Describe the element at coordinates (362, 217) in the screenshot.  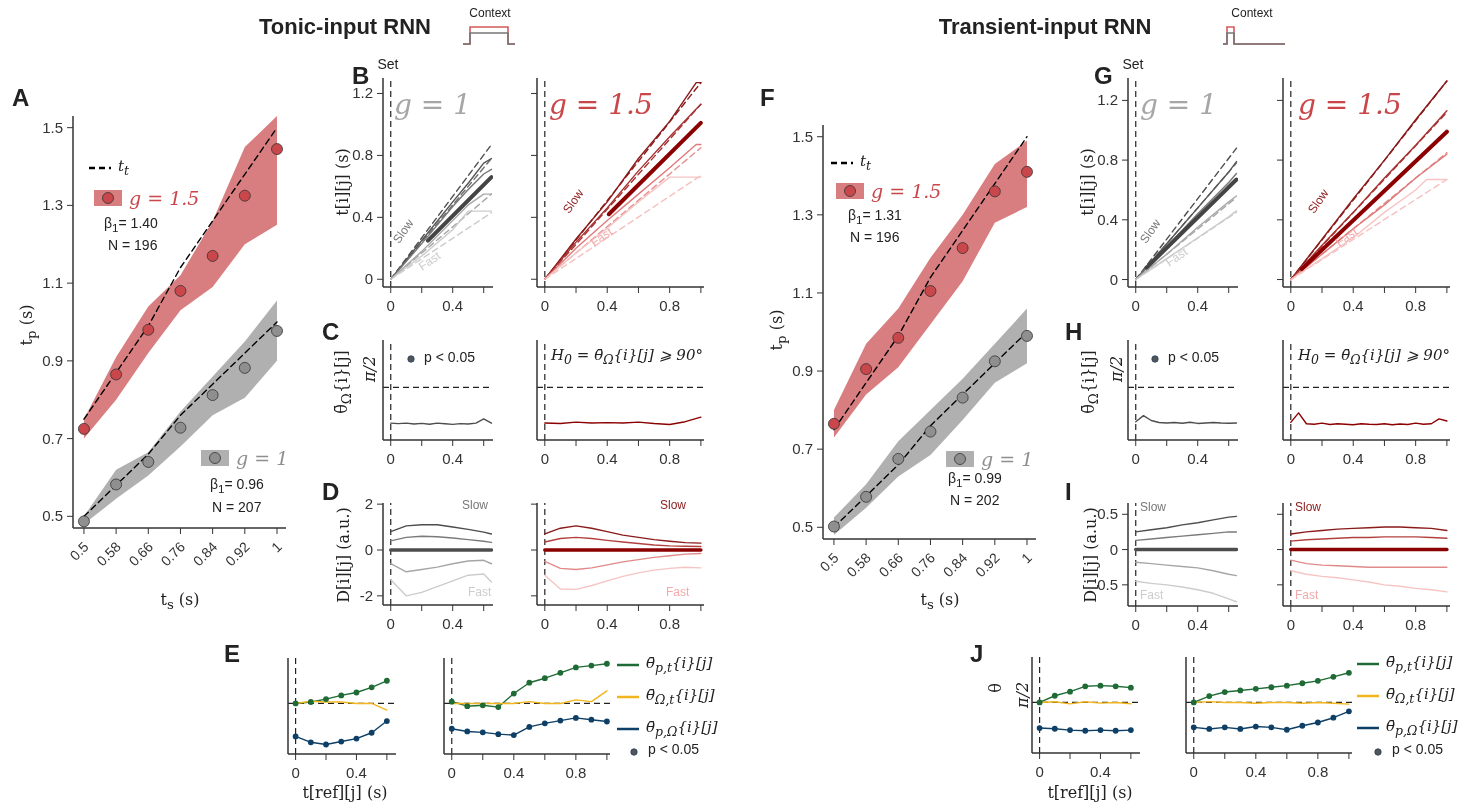
I see `y-tick-label: 0.4` at that location.